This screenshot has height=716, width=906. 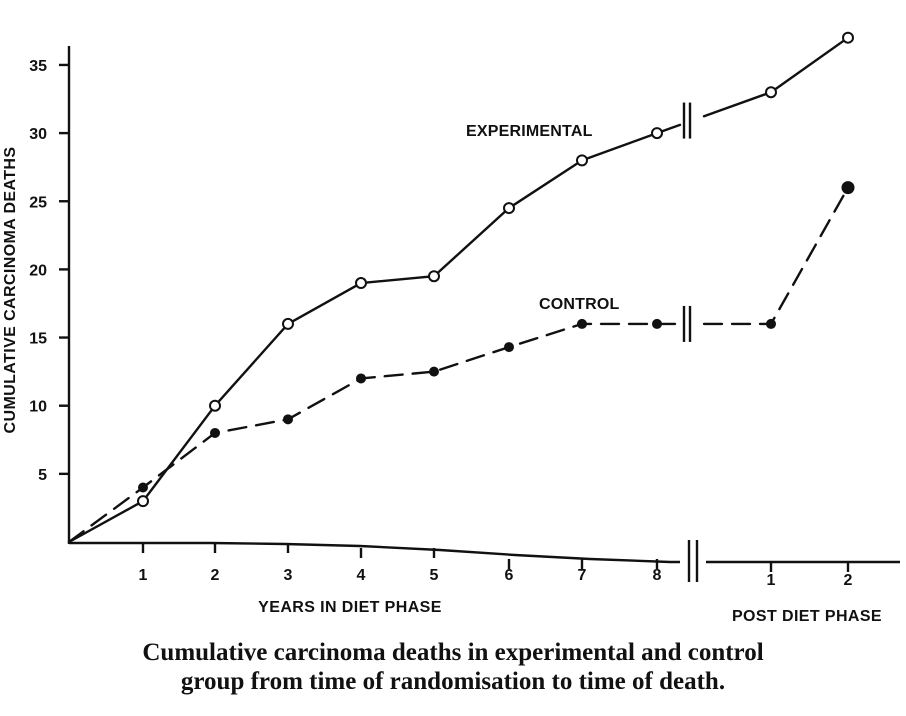 What do you see at coordinates (529, 131) in the screenshot?
I see `experimental-series-label: EXPERIMENTAL` at bounding box center [529, 131].